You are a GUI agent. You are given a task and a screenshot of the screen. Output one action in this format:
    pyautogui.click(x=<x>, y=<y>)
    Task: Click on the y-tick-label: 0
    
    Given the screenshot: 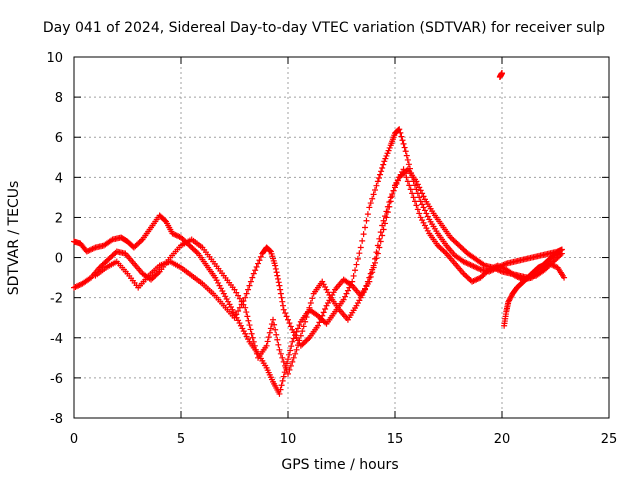 What is the action you would take?
    pyautogui.click(x=59, y=259)
    